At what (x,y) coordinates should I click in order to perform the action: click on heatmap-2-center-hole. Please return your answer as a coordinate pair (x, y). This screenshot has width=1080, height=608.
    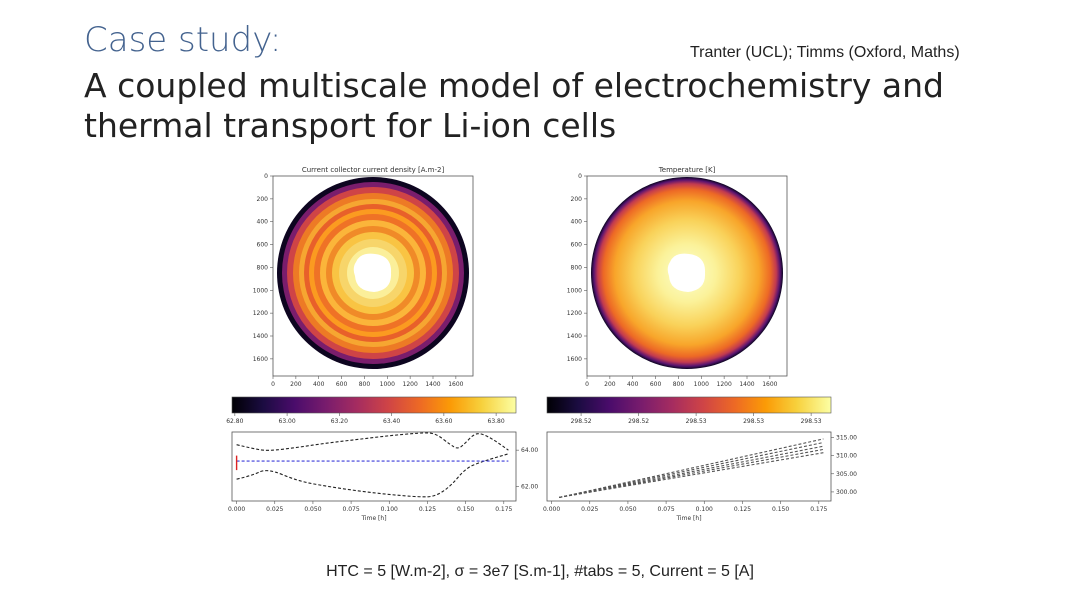
    Looking at the image, I should click on (686, 272).